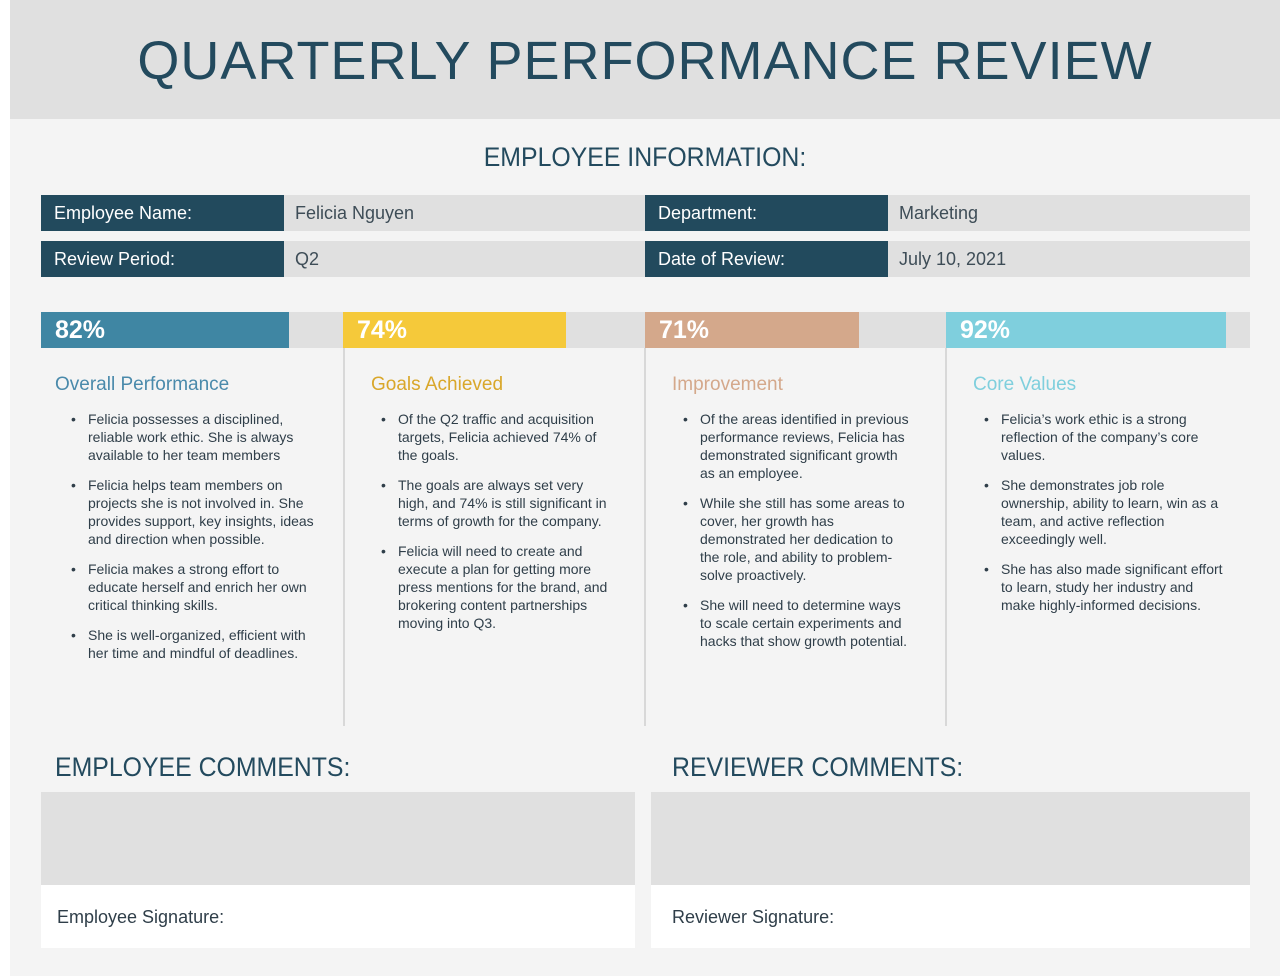 The image size is (1280, 976). Describe the element at coordinates (1069, 259) in the screenshot. I see `date-of-review-value: July 10, 2021` at that location.